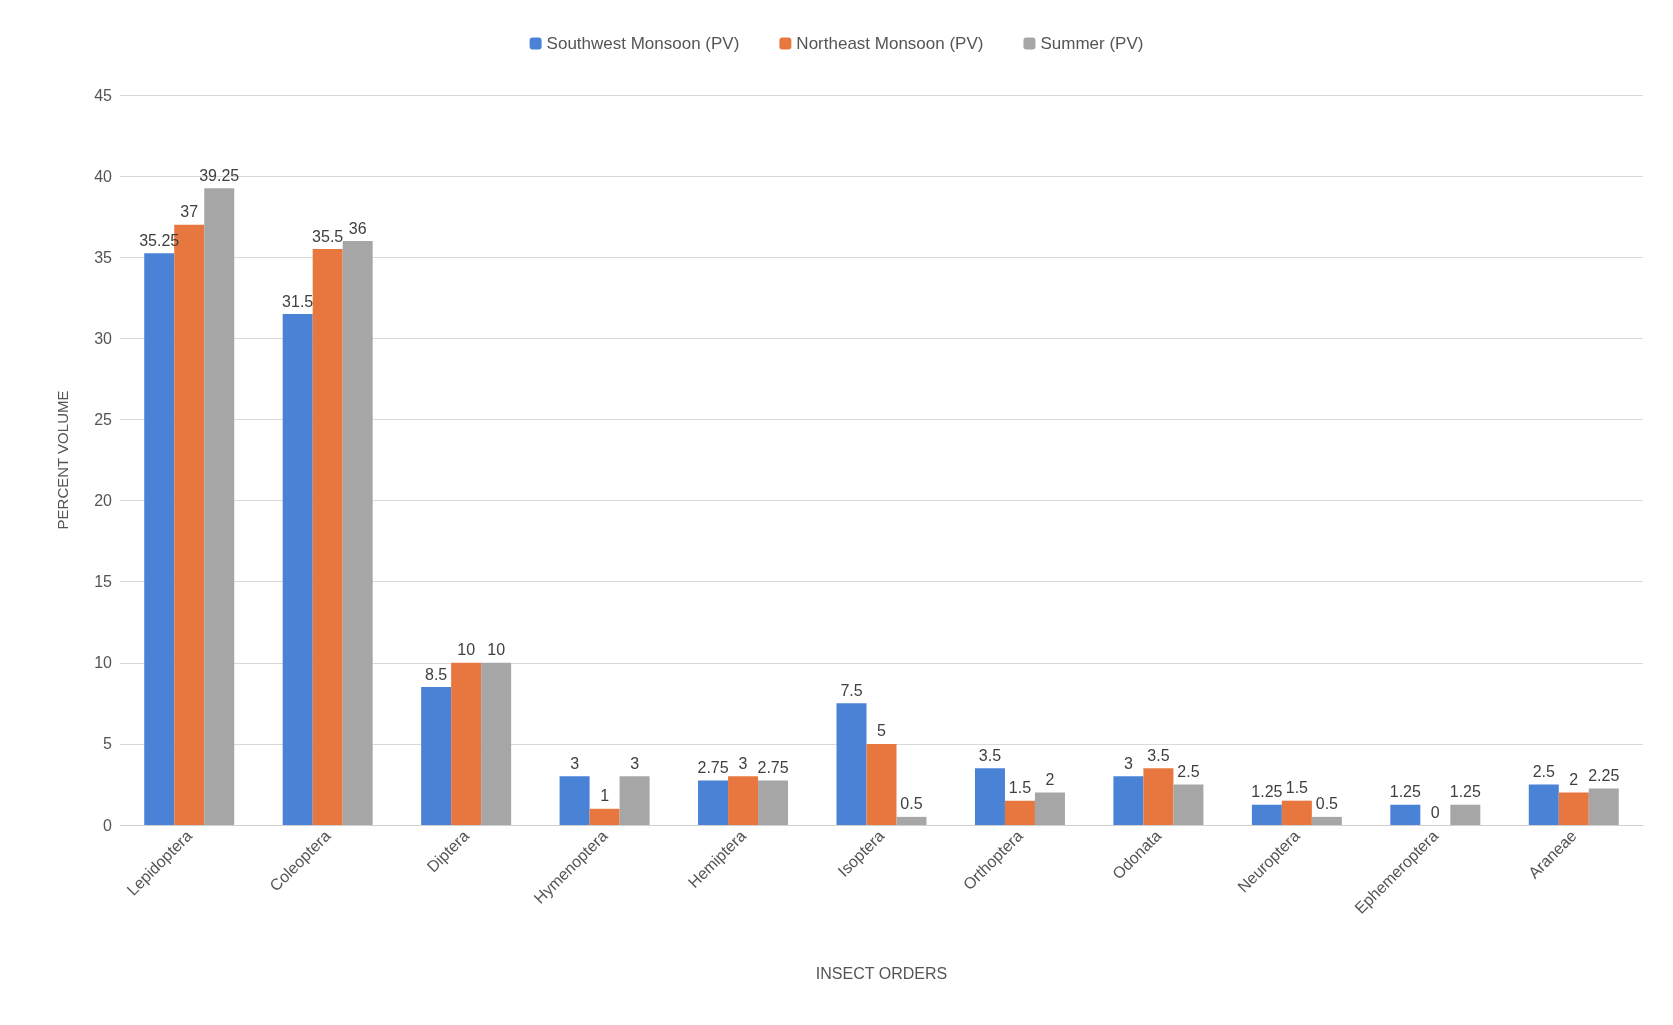  What do you see at coordinates (108, 744) in the screenshot?
I see `y-tick-label: 5` at bounding box center [108, 744].